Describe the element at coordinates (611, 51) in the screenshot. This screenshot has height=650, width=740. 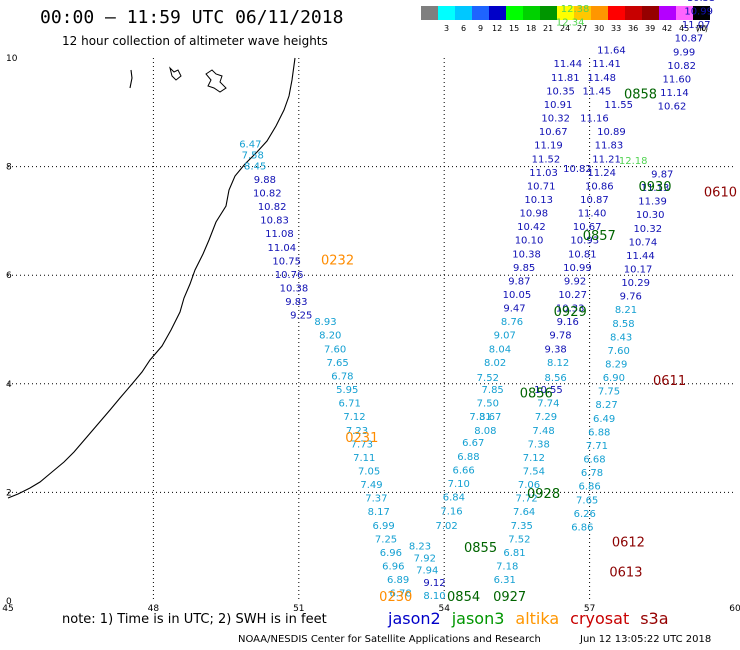
I see `wave-height-reading: 11.64` at that location.